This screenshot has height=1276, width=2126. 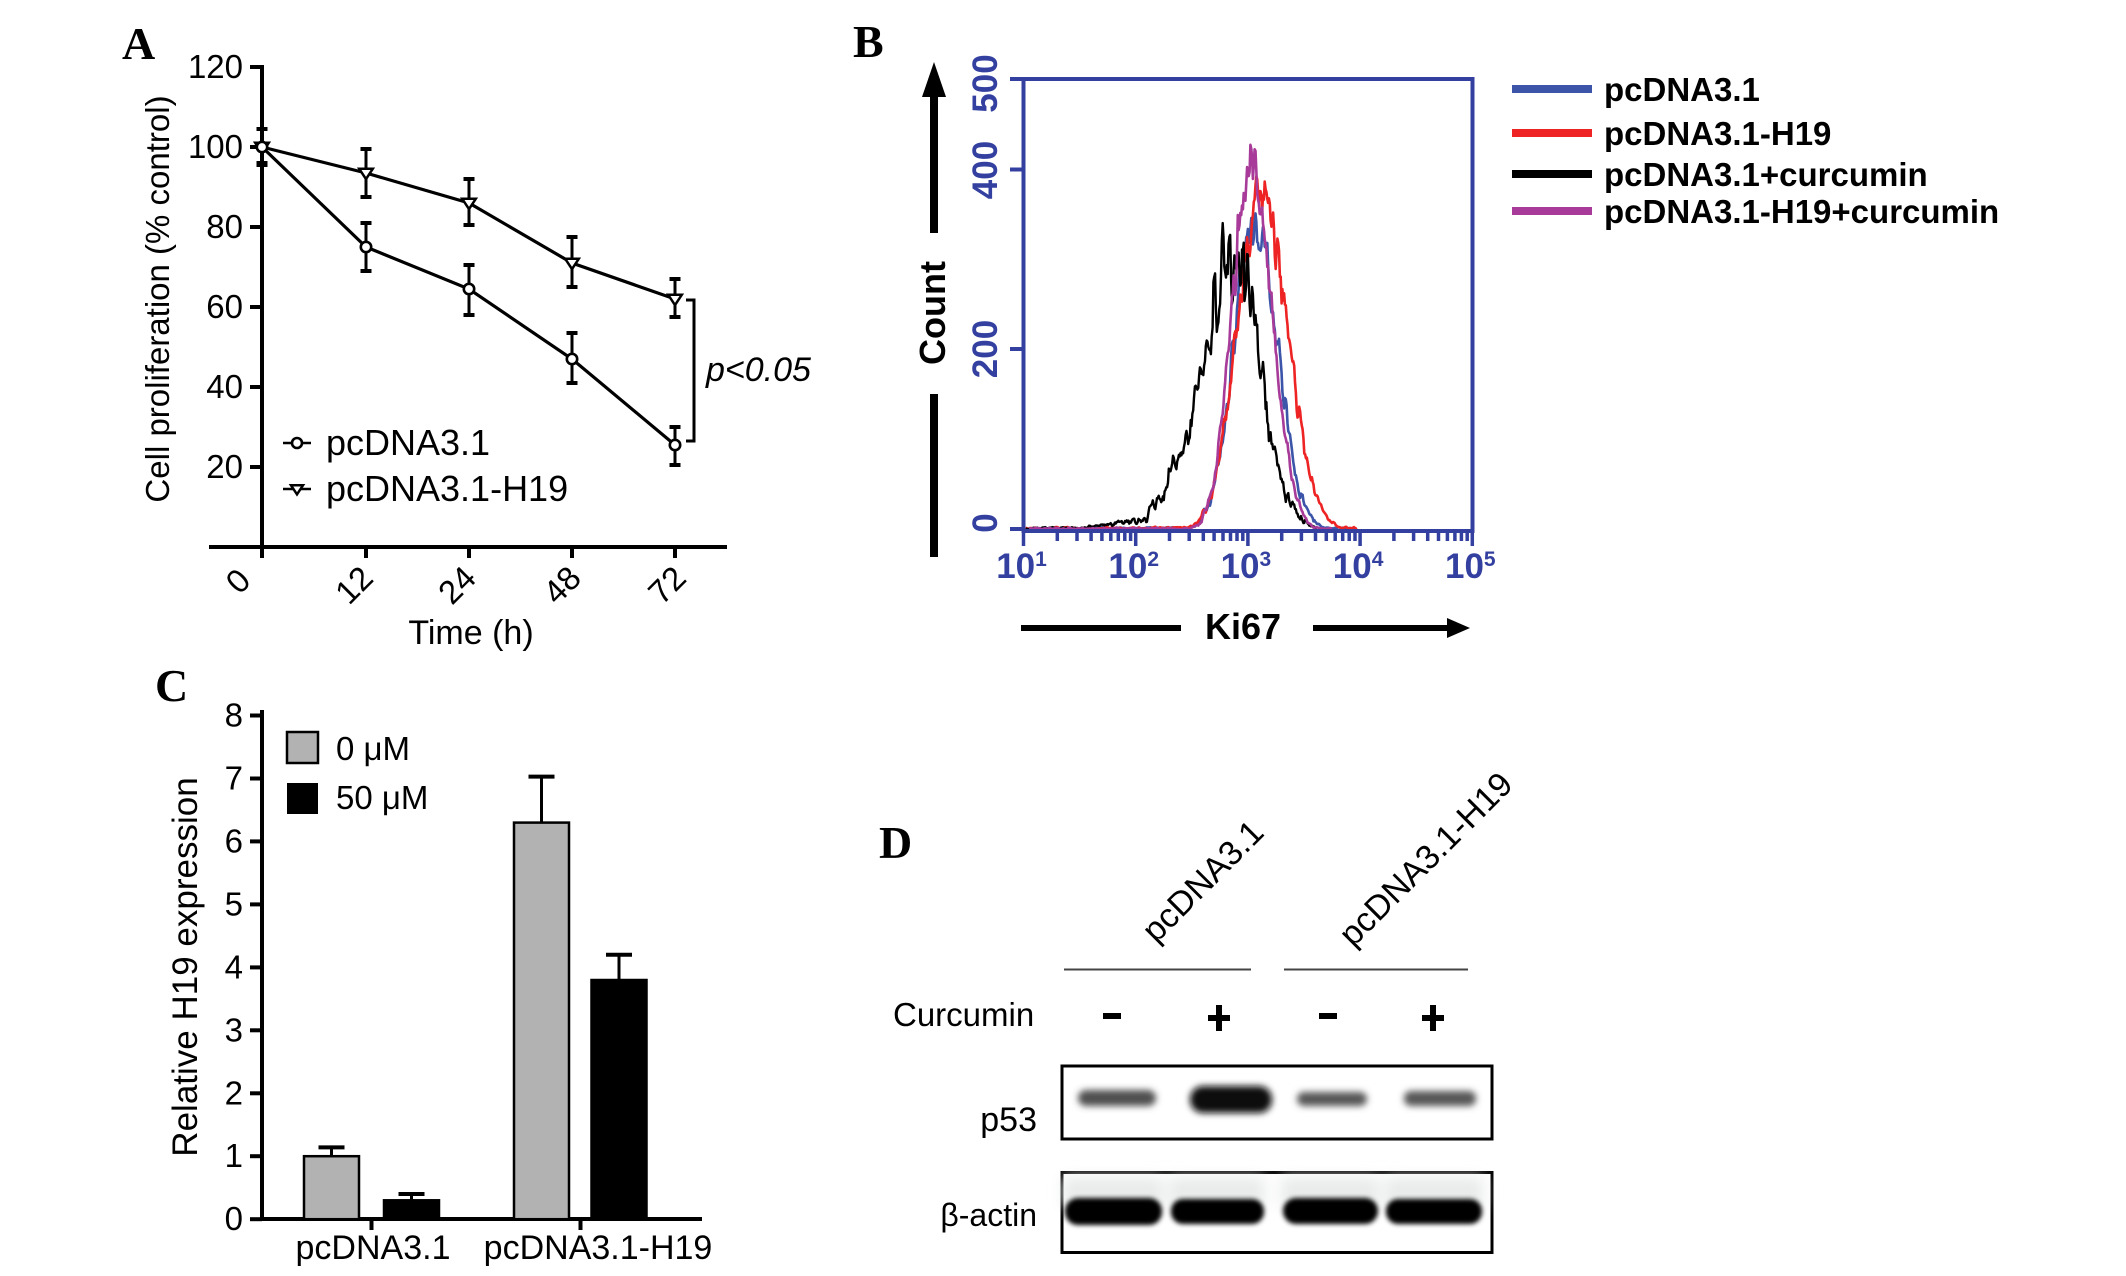 I want to click on svg-text: 100, so click(x=215, y=146).